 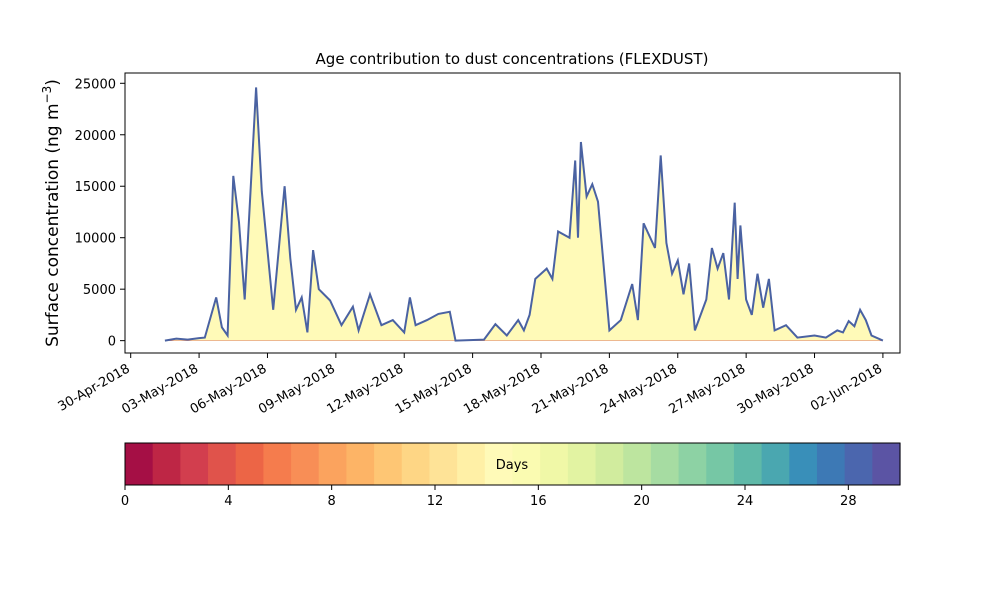 I want to click on colorbar, so click(x=513, y=464).